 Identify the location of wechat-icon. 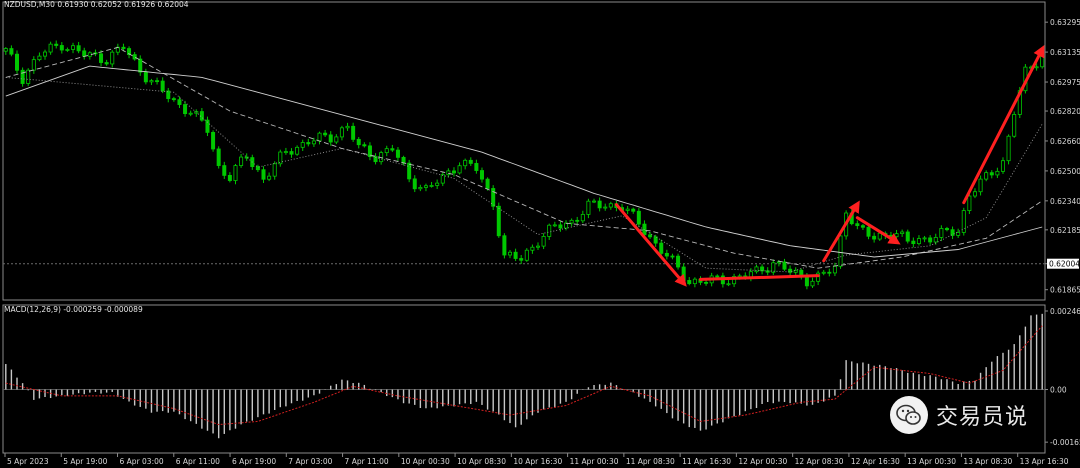
(909, 415).